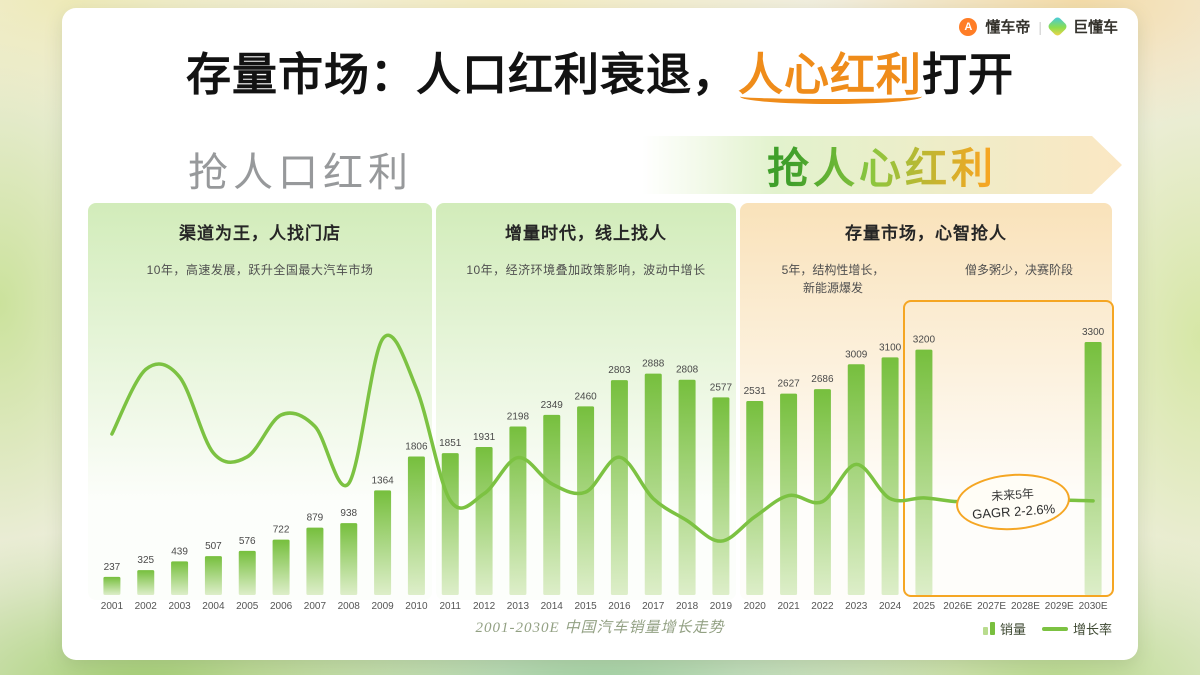 The image size is (1200, 675). Describe the element at coordinates (687, 606) in the screenshot. I see `year-tick-label: 2018` at that location.